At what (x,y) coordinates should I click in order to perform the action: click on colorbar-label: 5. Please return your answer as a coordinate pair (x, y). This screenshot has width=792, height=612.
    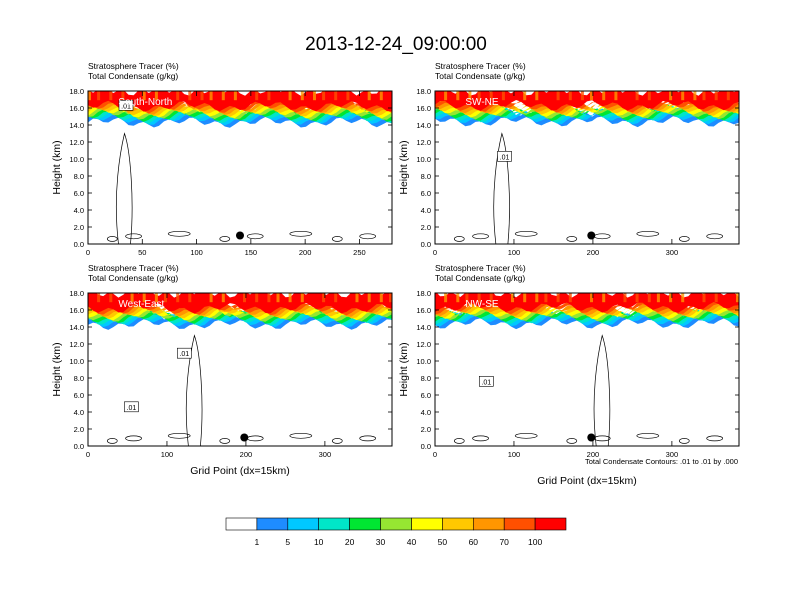
    Looking at the image, I should click on (287, 542).